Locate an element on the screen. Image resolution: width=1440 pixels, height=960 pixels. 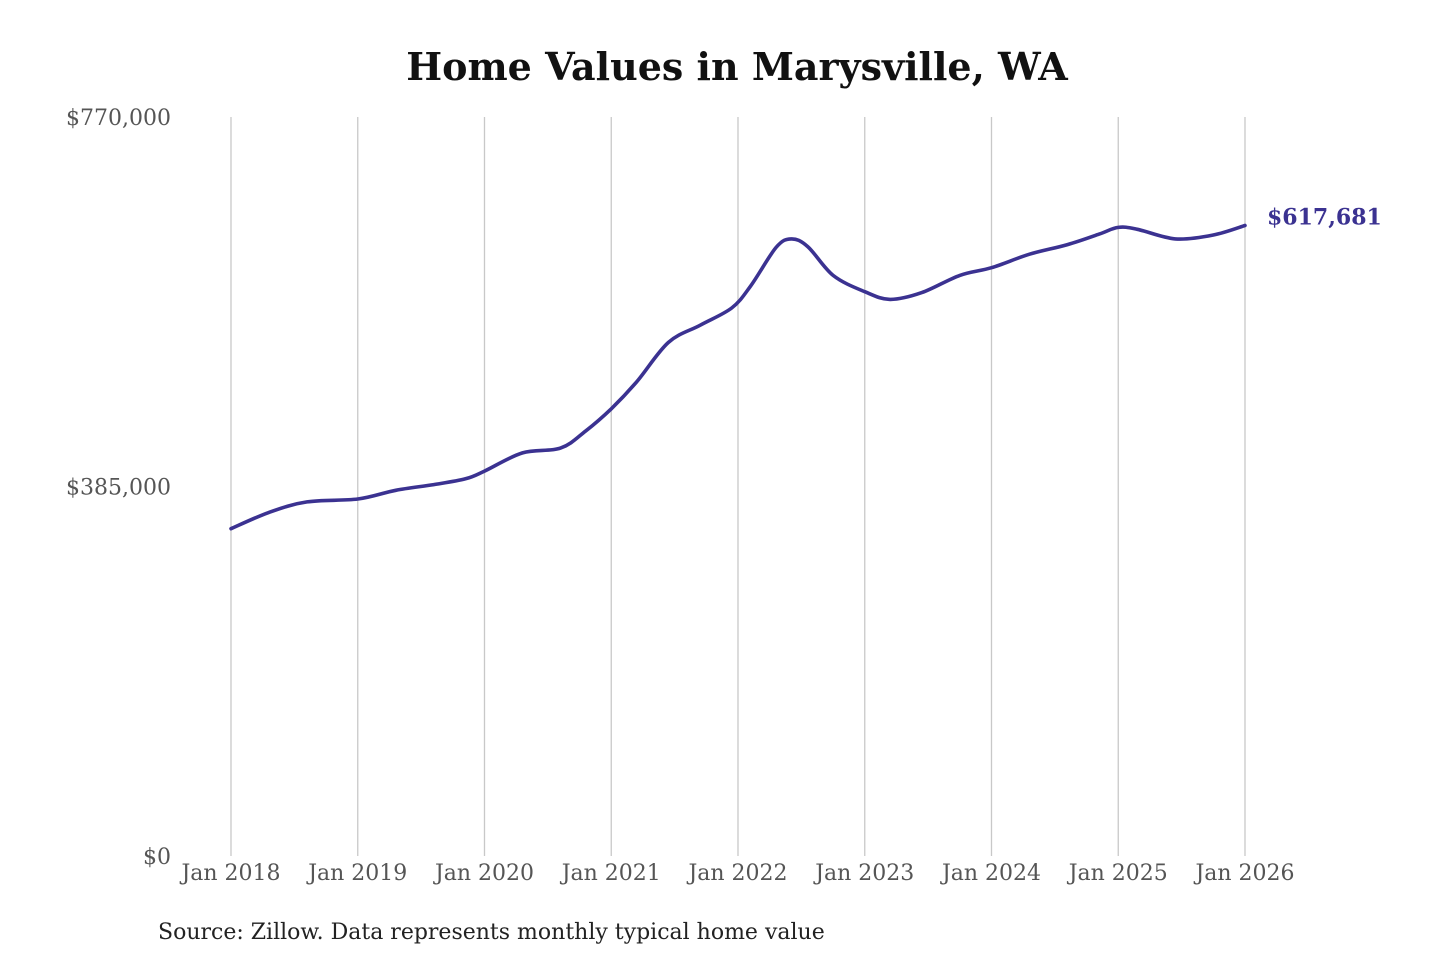
series-end-label-0: $617,681 is located at coordinates (1324, 217).